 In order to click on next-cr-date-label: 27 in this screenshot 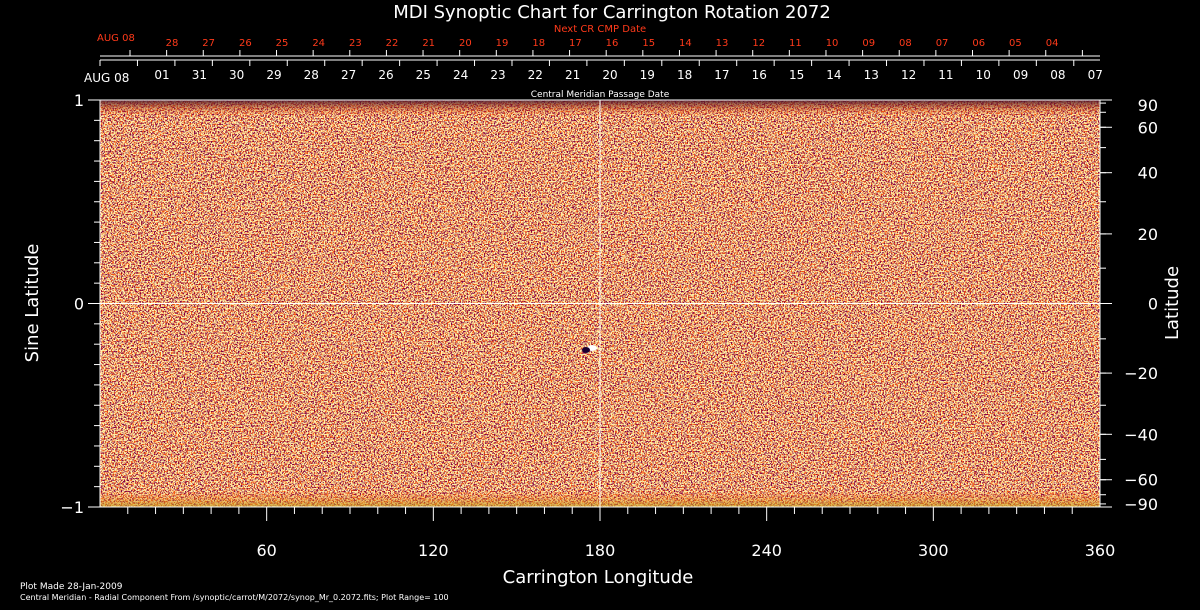, I will do `click(208, 43)`.